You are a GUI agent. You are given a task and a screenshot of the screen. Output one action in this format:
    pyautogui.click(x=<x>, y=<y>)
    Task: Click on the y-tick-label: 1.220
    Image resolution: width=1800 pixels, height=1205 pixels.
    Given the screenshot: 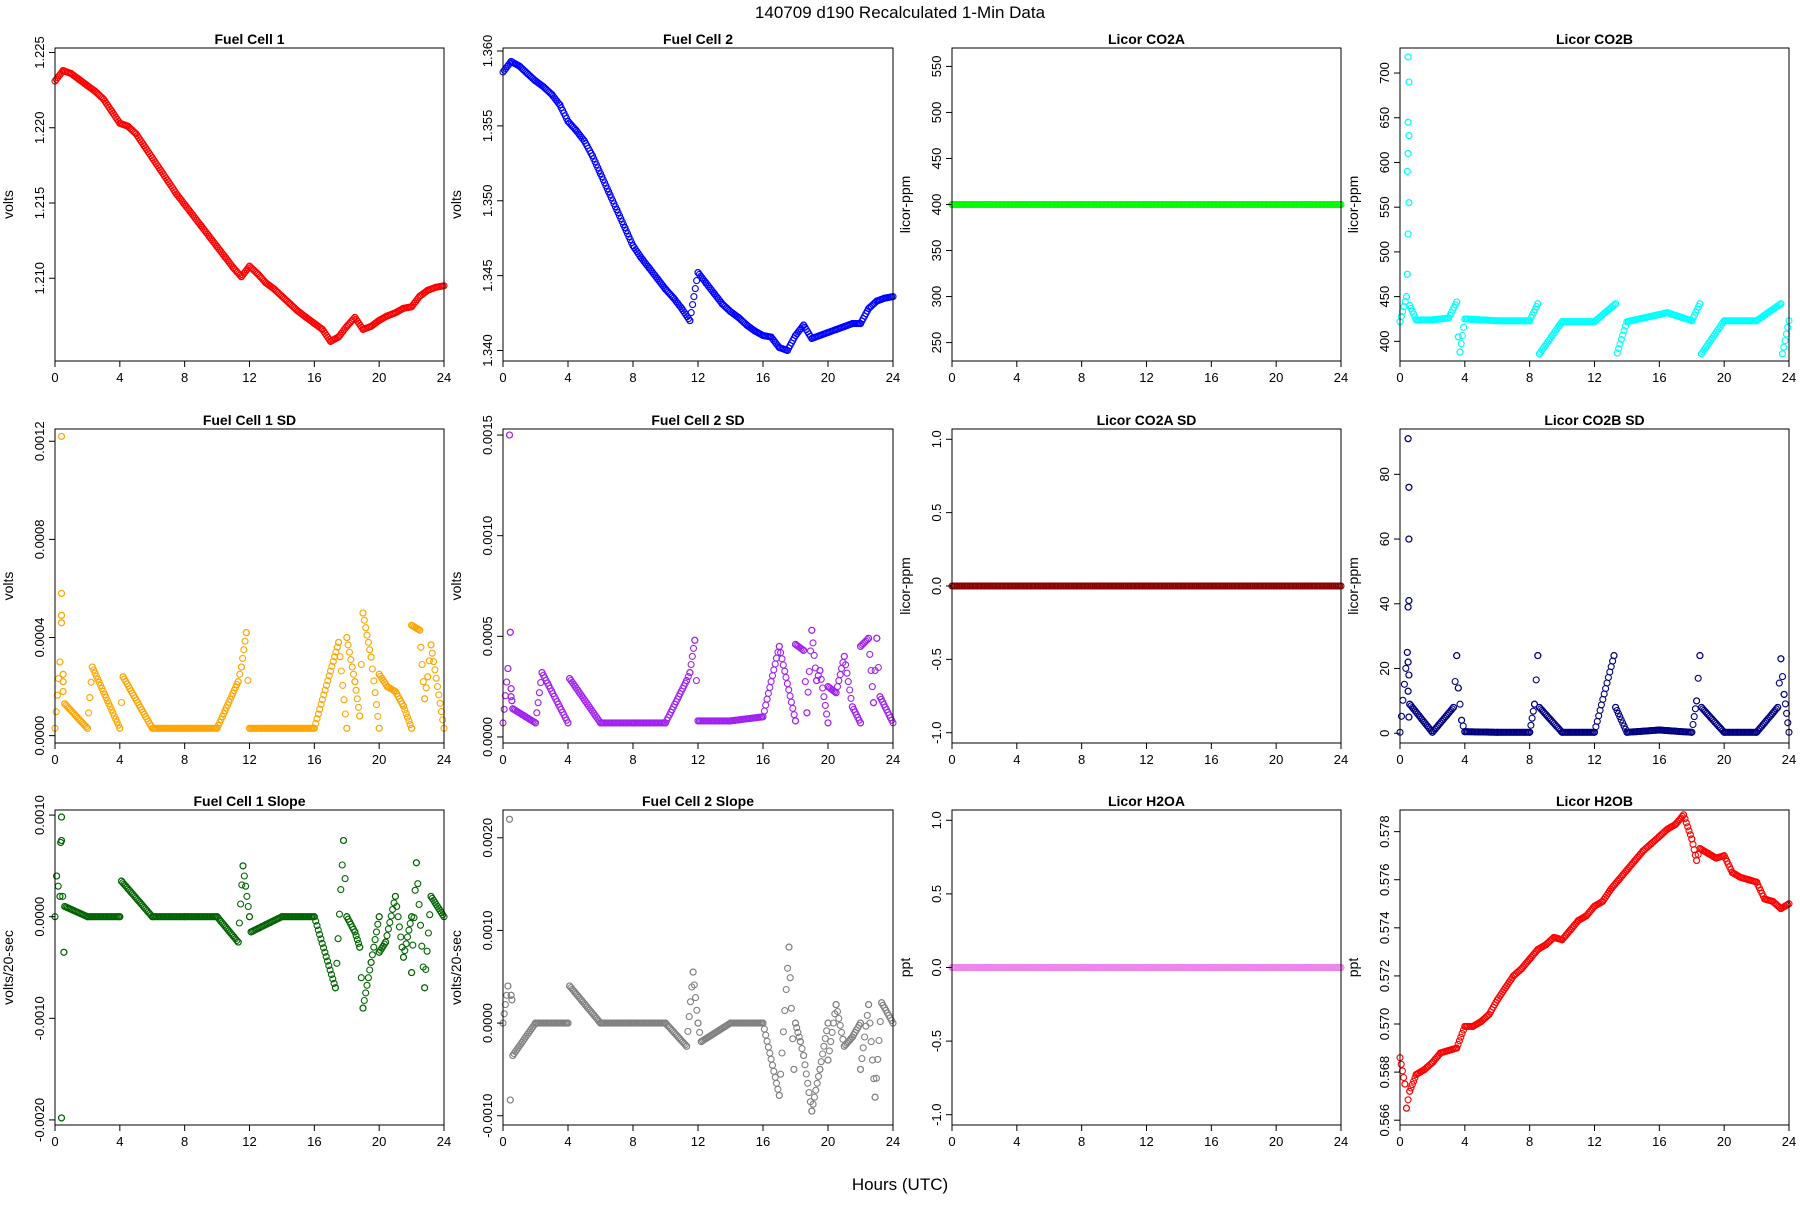 What is the action you would take?
    pyautogui.click(x=39, y=127)
    